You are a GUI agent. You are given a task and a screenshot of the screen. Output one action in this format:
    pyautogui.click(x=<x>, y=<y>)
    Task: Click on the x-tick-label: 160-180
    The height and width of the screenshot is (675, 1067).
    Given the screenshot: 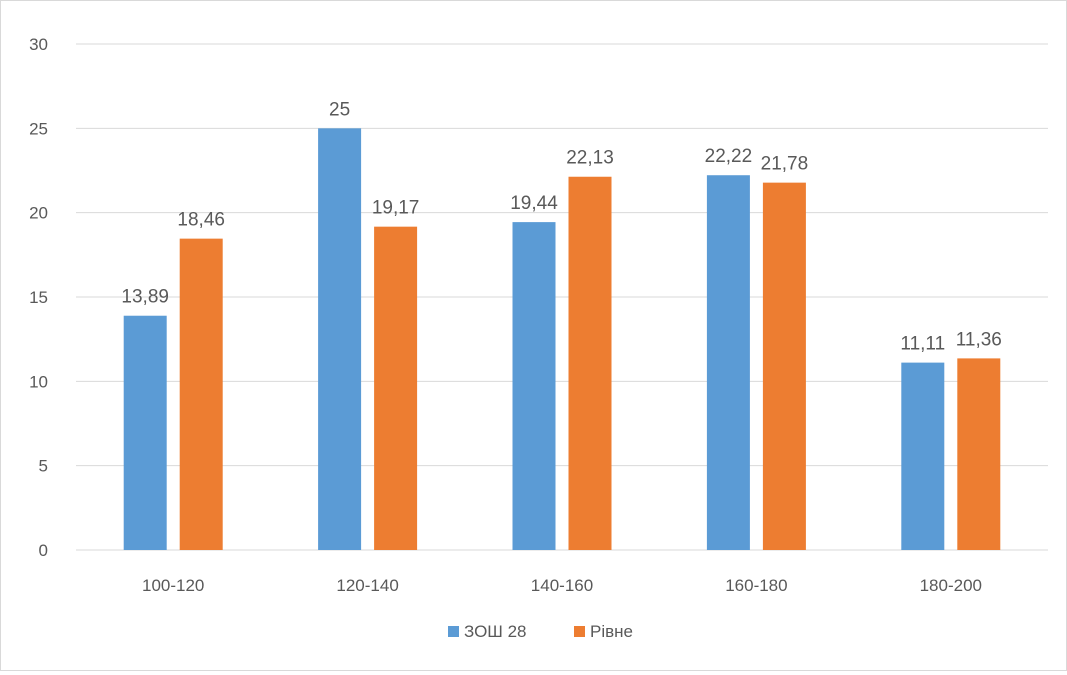 What is the action you would take?
    pyautogui.click(x=756, y=585)
    